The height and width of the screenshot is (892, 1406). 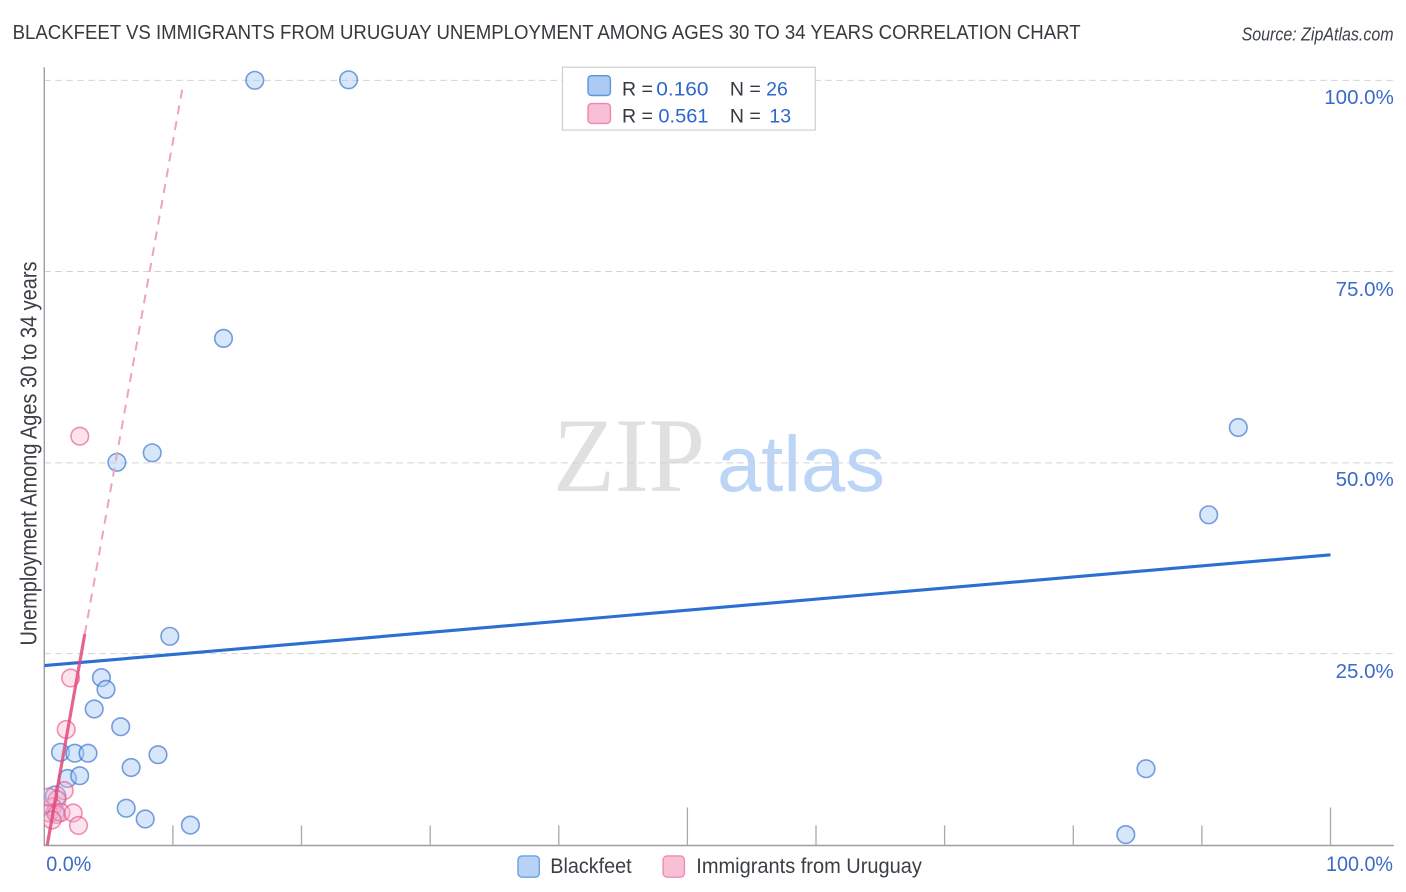 I want to click on svg-text: 26, so click(x=777, y=90).